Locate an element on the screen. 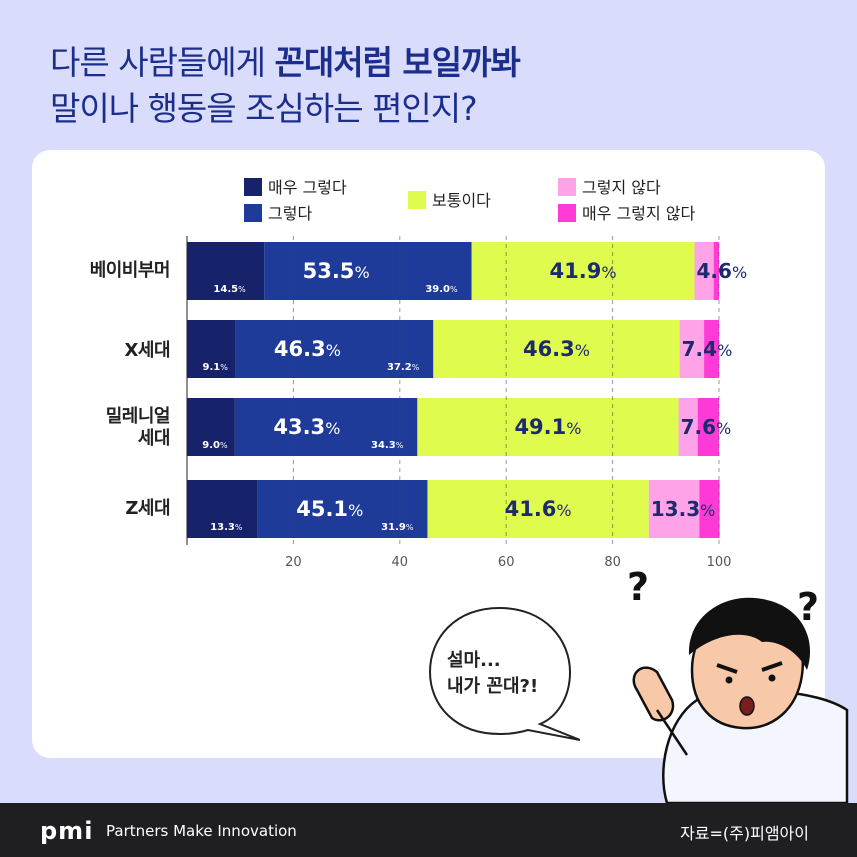 This screenshot has width=857, height=857. data-label-neutral: 46.3% is located at coordinates (556, 349).